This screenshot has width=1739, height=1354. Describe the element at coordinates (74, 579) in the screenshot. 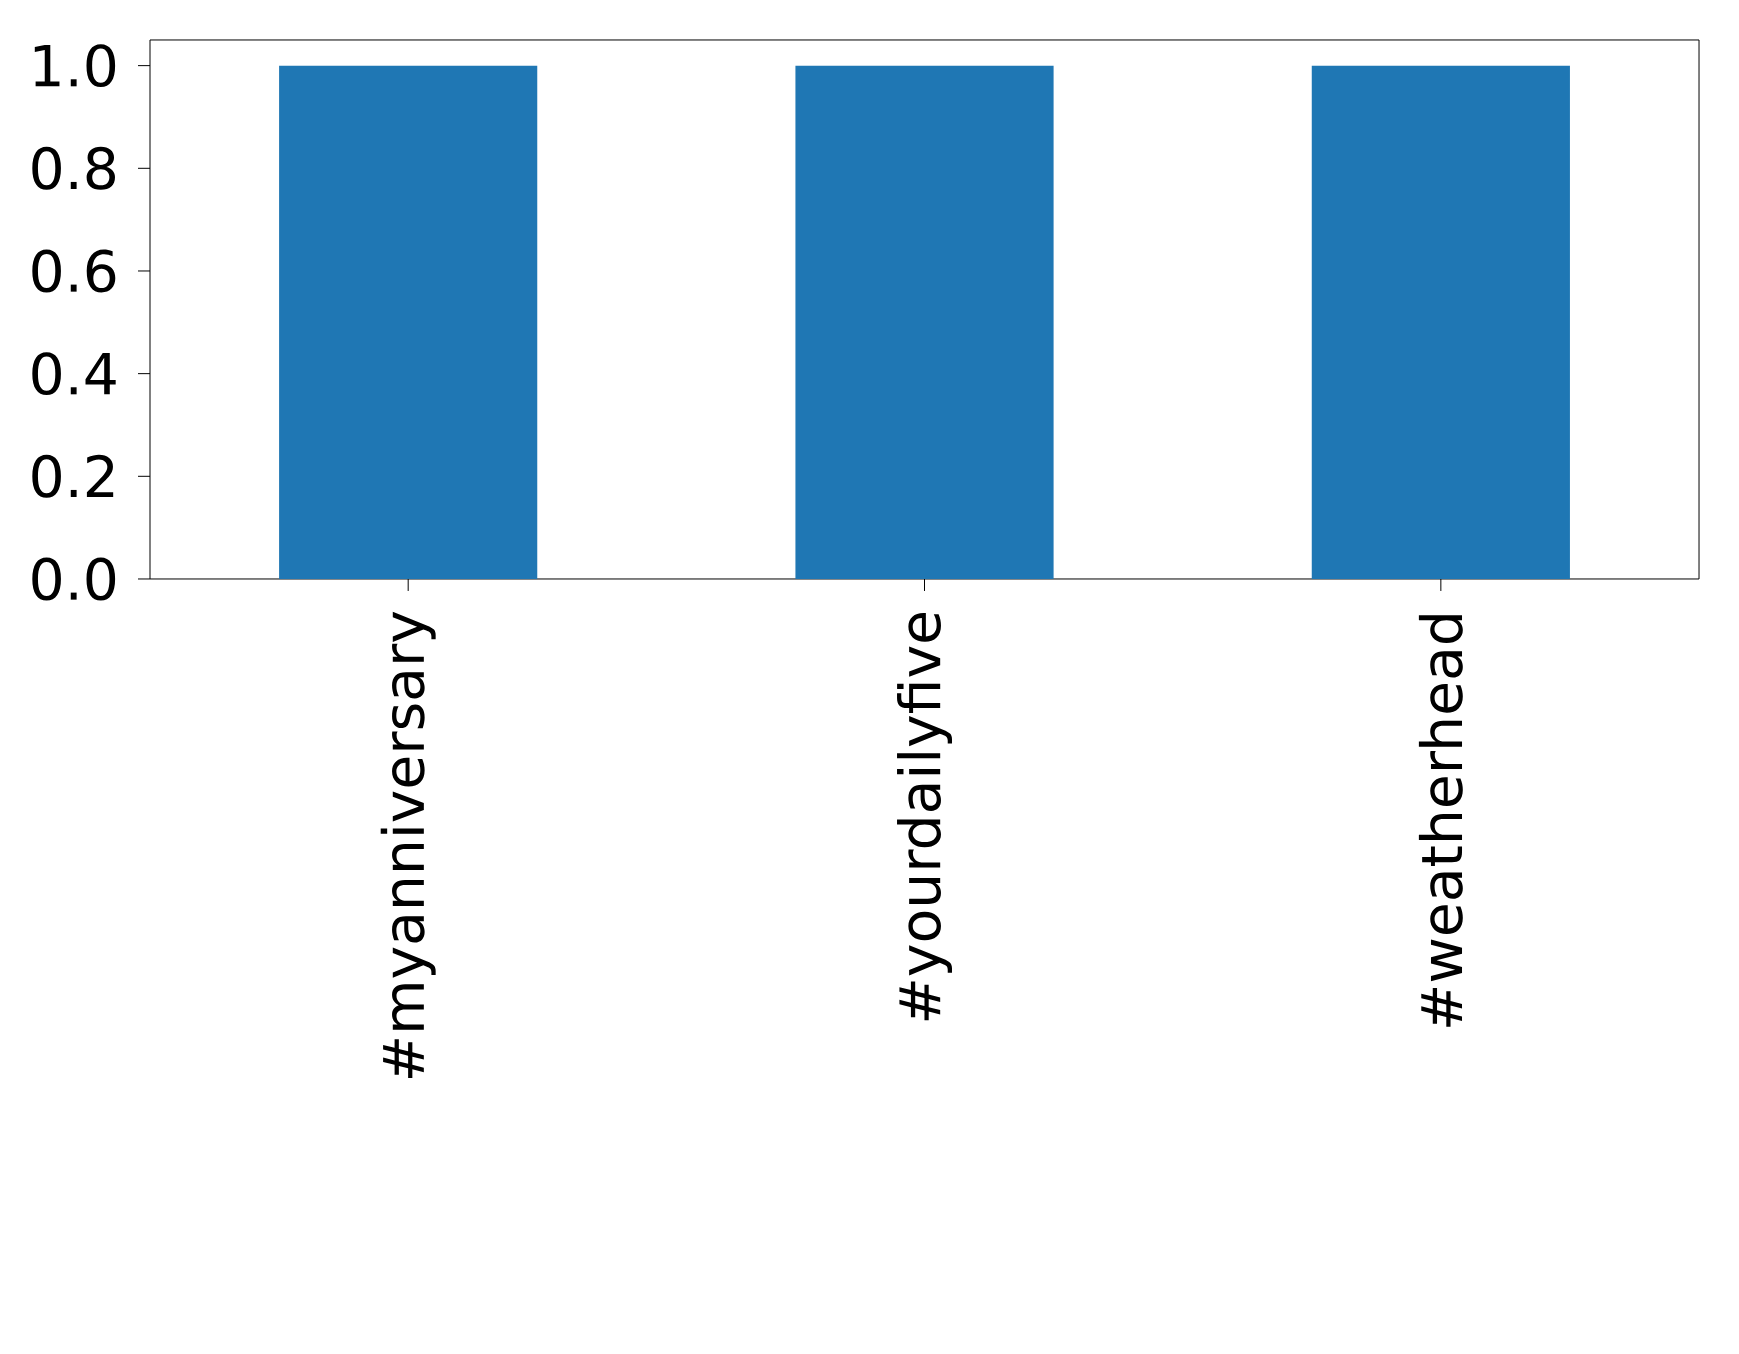

I see `y-tick-label: 0.0` at that location.